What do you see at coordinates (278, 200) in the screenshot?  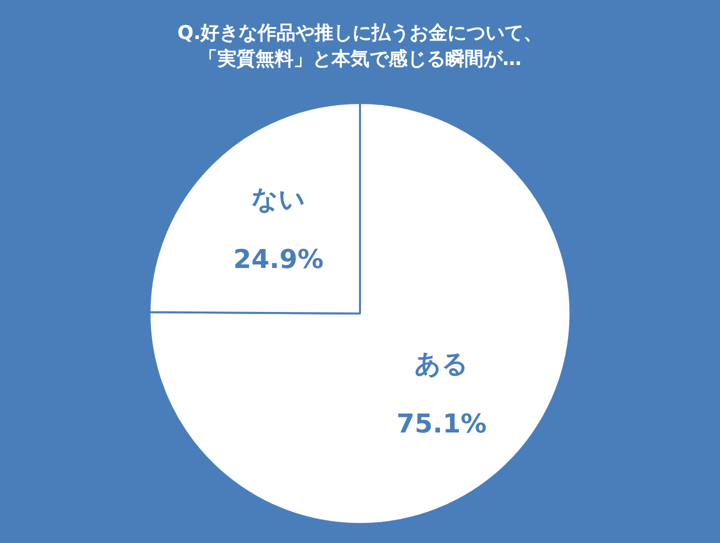 I see `slice-label: ない` at bounding box center [278, 200].